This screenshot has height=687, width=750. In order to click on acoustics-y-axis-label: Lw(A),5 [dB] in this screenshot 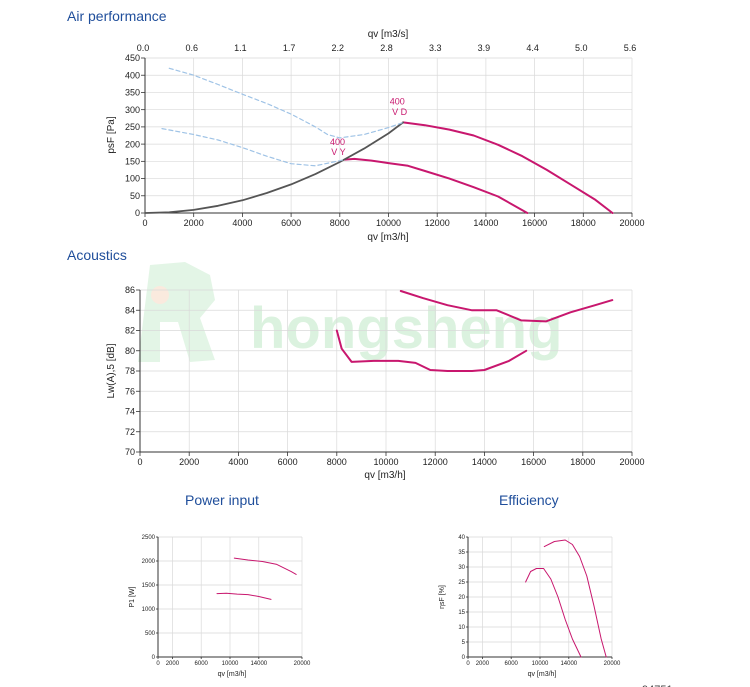, I will do `click(111, 370)`.